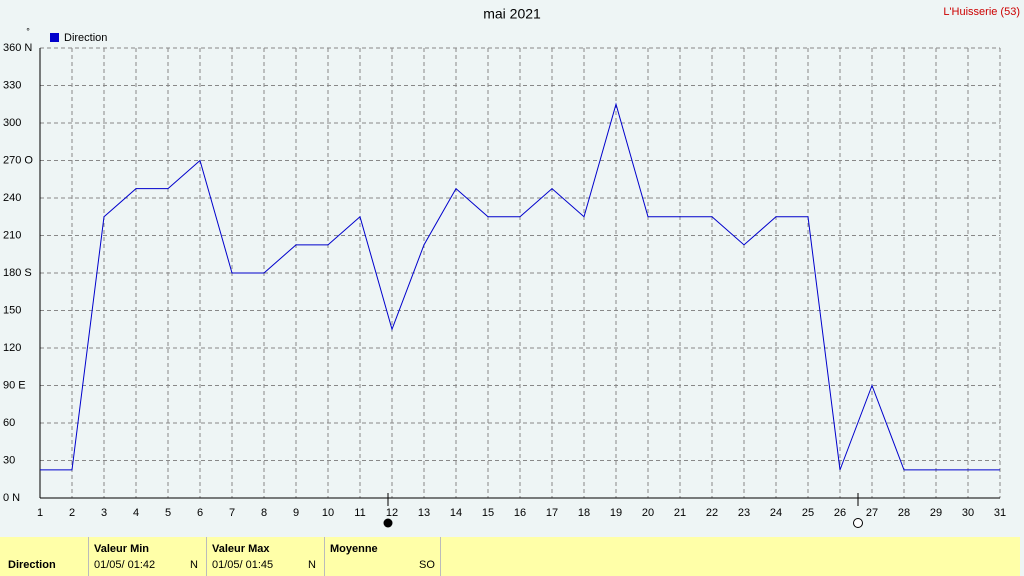 This screenshot has width=1024, height=576. What do you see at coordinates (85, 38) in the screenshot?
I see `legend-label: Direction` at bounding box center [85, 38].